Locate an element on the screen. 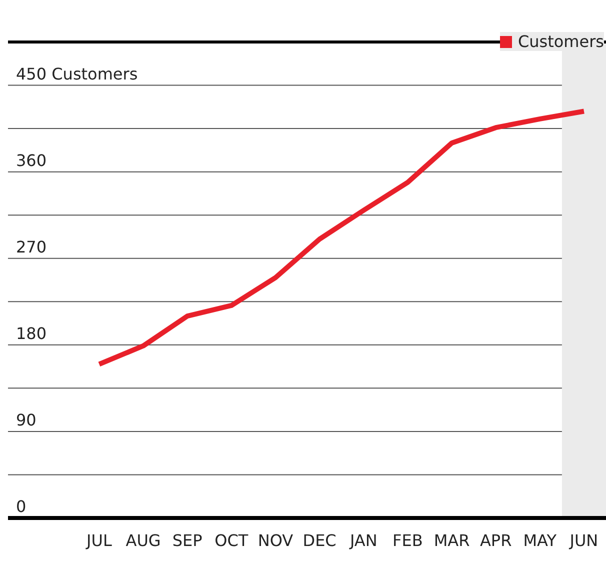 Image resolution: width=606 pixels, height=563 pixels. x-tick-label: JUL is located at coordinates (99, 540).